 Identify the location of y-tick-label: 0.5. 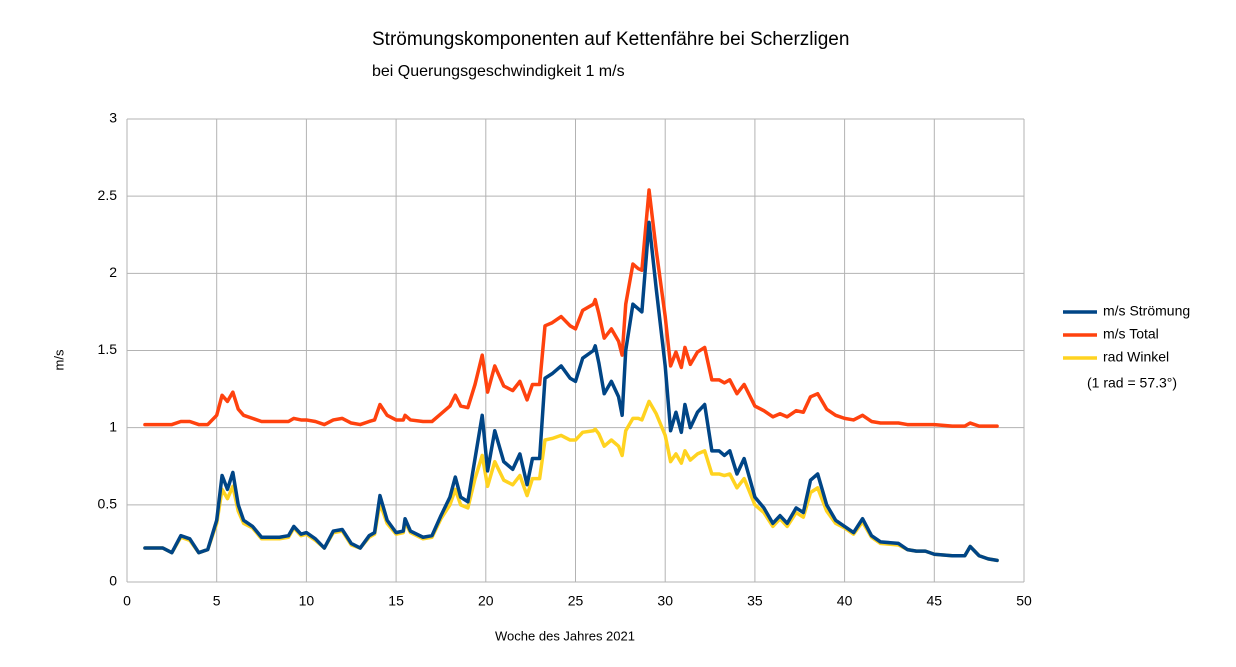
(108, 504).